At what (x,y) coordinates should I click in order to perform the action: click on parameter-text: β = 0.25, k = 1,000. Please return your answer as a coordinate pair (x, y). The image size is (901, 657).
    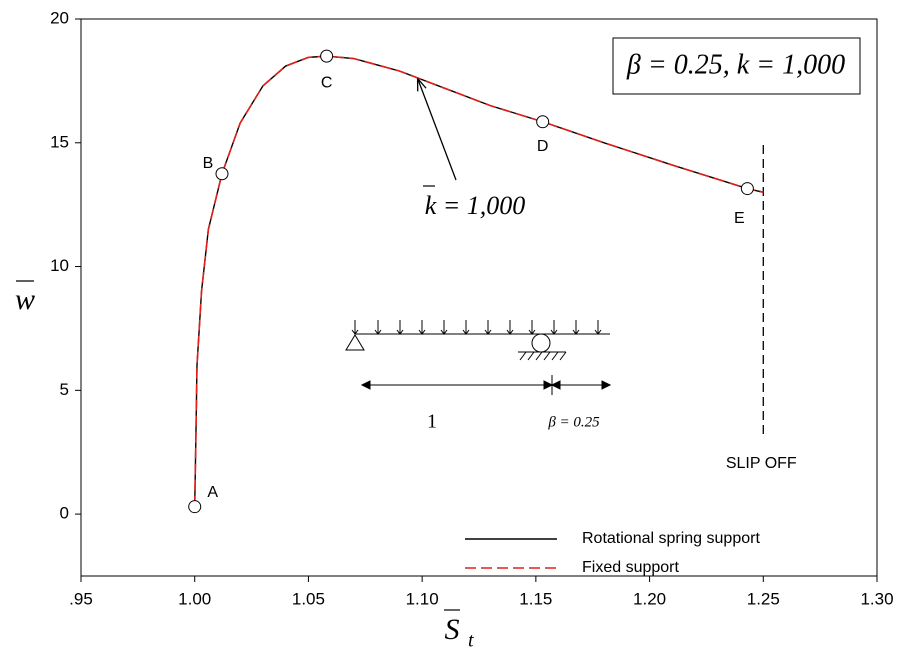
    Looking at the image, I should click on (735, 64).